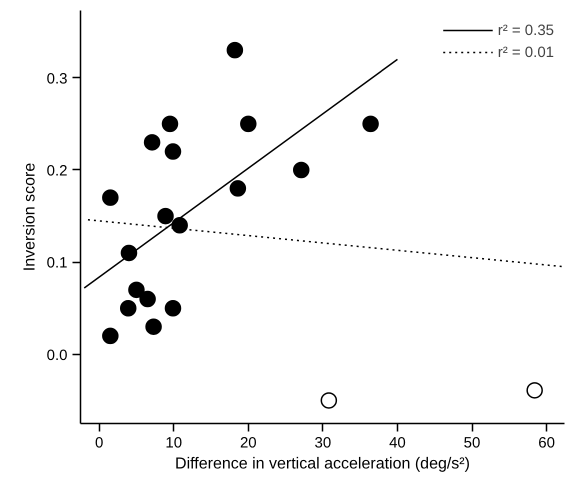 Image resolution: width=576 pixels, height=493 pixels. I want to click on x-tick-label: 20, so click(248, 443).